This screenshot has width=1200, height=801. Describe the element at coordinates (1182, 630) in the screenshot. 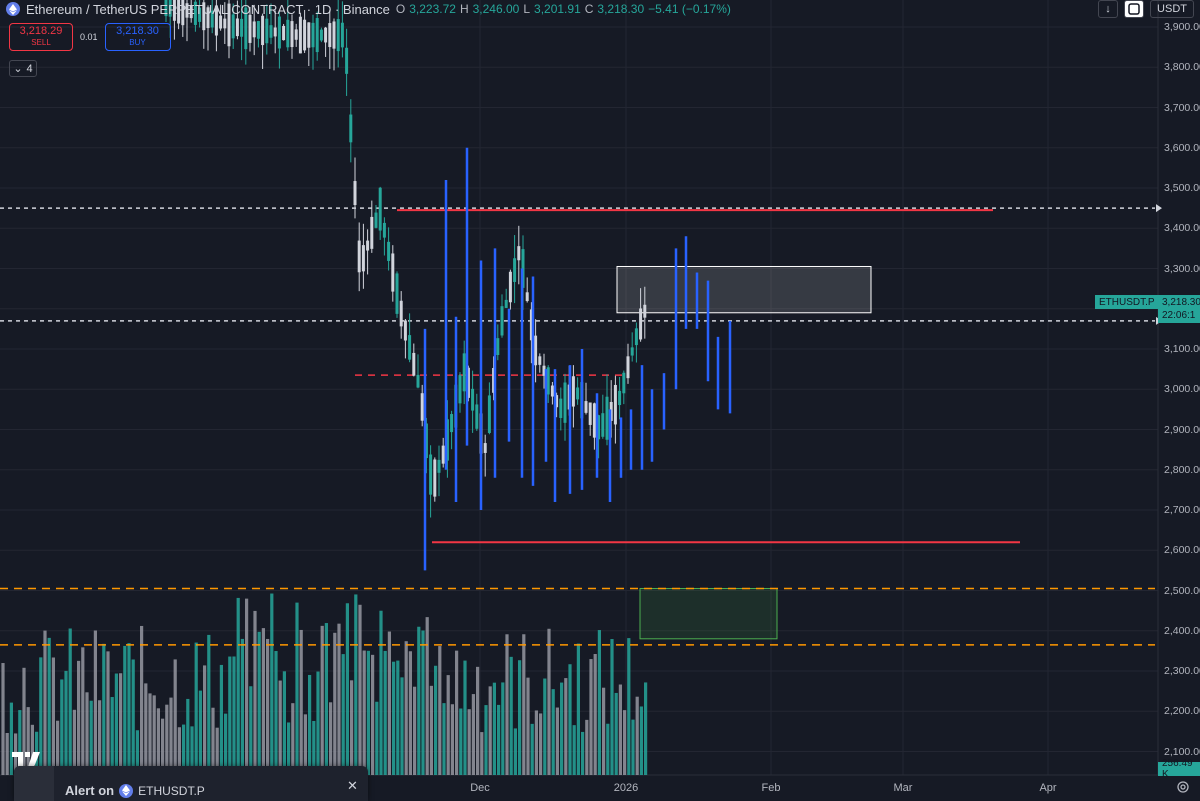

I see `price-axis-label: 2,400.00` at that location.